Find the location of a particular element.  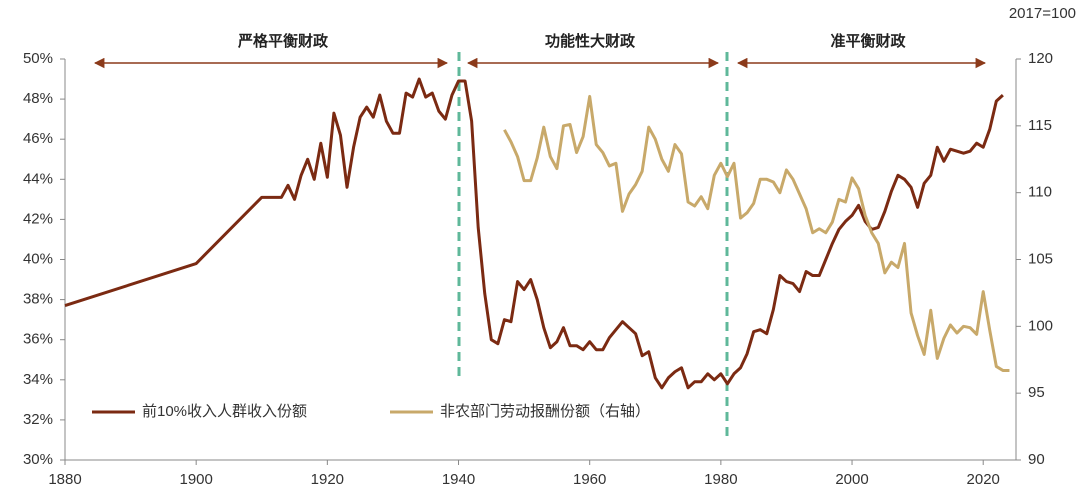

annotation: 准平衡财政 is located at coordinates (868, 41).